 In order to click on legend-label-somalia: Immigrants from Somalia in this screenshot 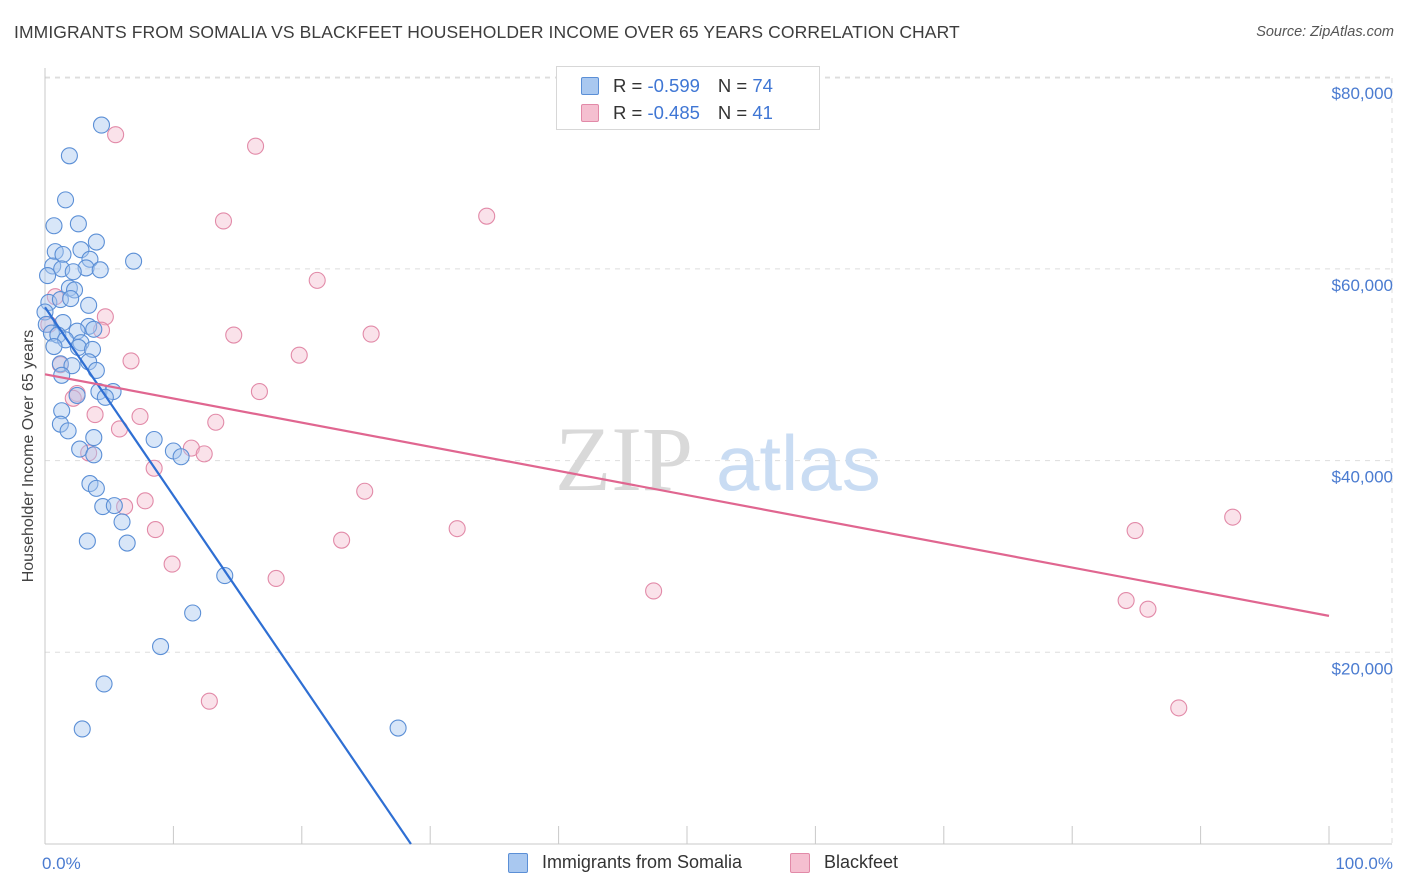, I will do `click(641, 862)`.